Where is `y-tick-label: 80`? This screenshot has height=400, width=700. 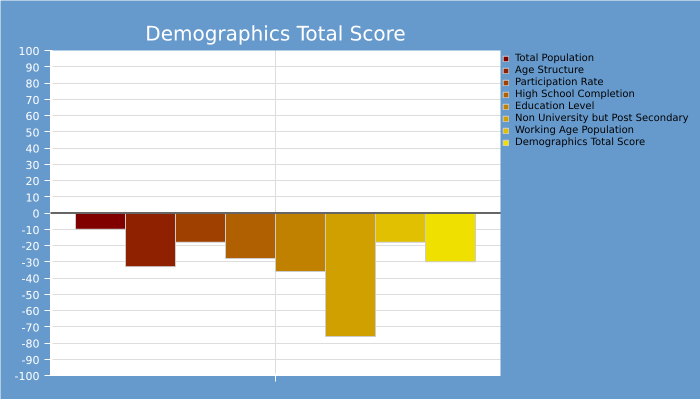
y-tick-label: 80 is located at coordinates (33, 84).